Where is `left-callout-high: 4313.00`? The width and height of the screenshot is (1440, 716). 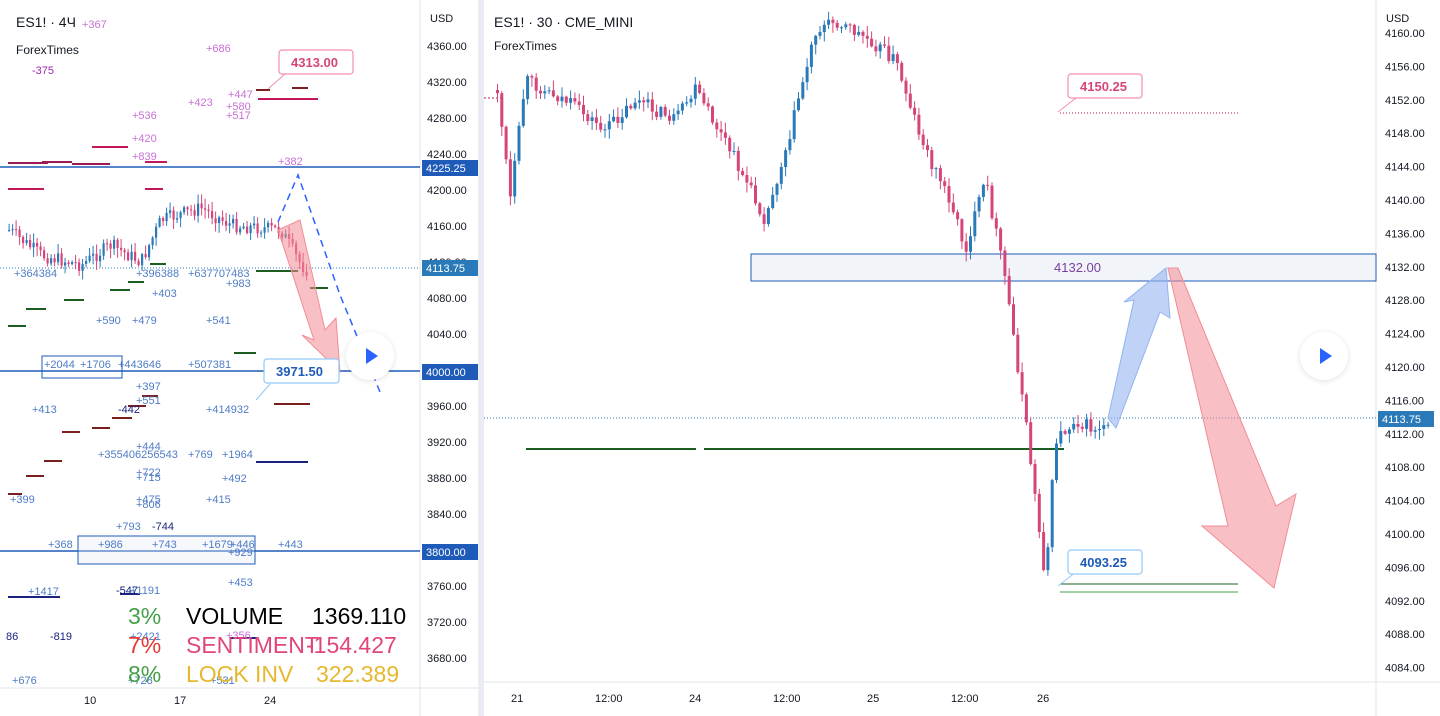
left-callout-high: 4313.00 is located at coordinates (314, 62).